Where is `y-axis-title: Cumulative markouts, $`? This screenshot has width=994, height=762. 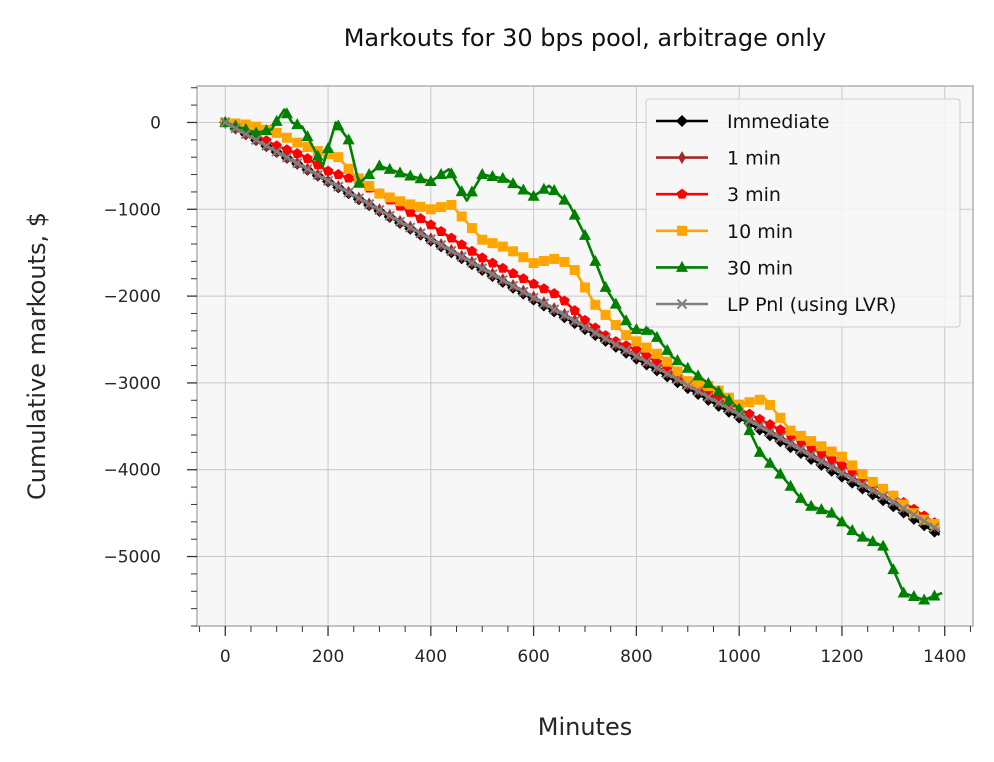
y-axis-title: Cumulative markouts, $ is located at coordinates (37, 356).